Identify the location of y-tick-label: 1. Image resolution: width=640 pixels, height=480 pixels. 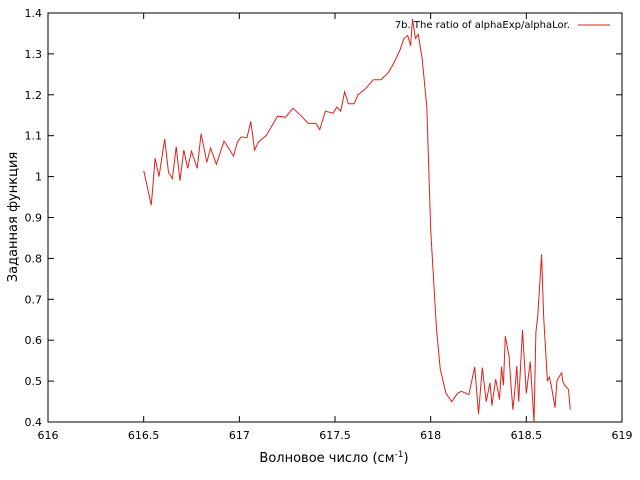
(38, 177).